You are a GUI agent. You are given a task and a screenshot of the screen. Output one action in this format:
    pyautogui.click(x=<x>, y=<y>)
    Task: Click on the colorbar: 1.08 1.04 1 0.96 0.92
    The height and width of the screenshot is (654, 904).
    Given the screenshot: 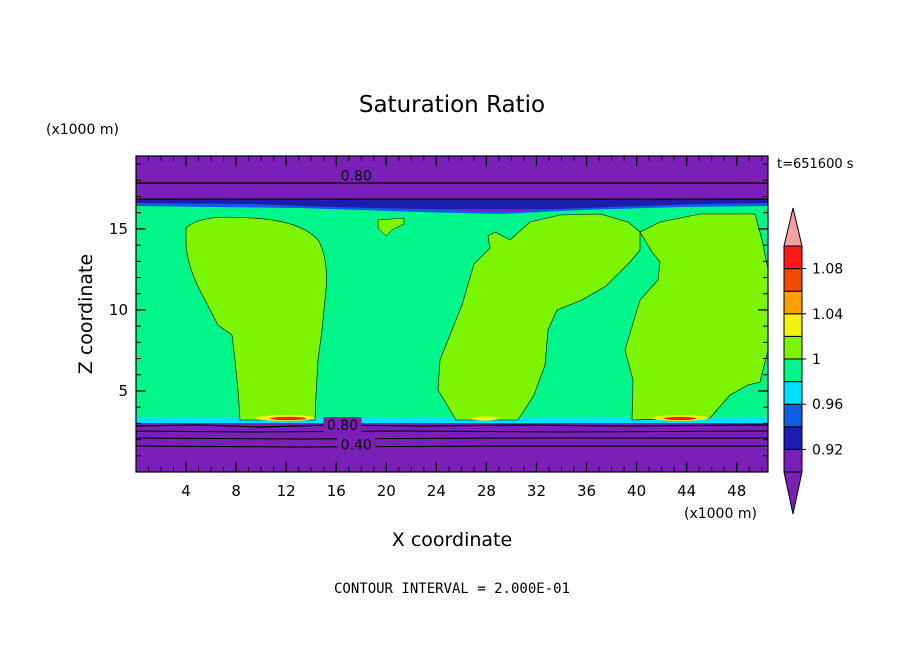 What is the action you would take?
    pyautogui.click(x=813, y=361)
    